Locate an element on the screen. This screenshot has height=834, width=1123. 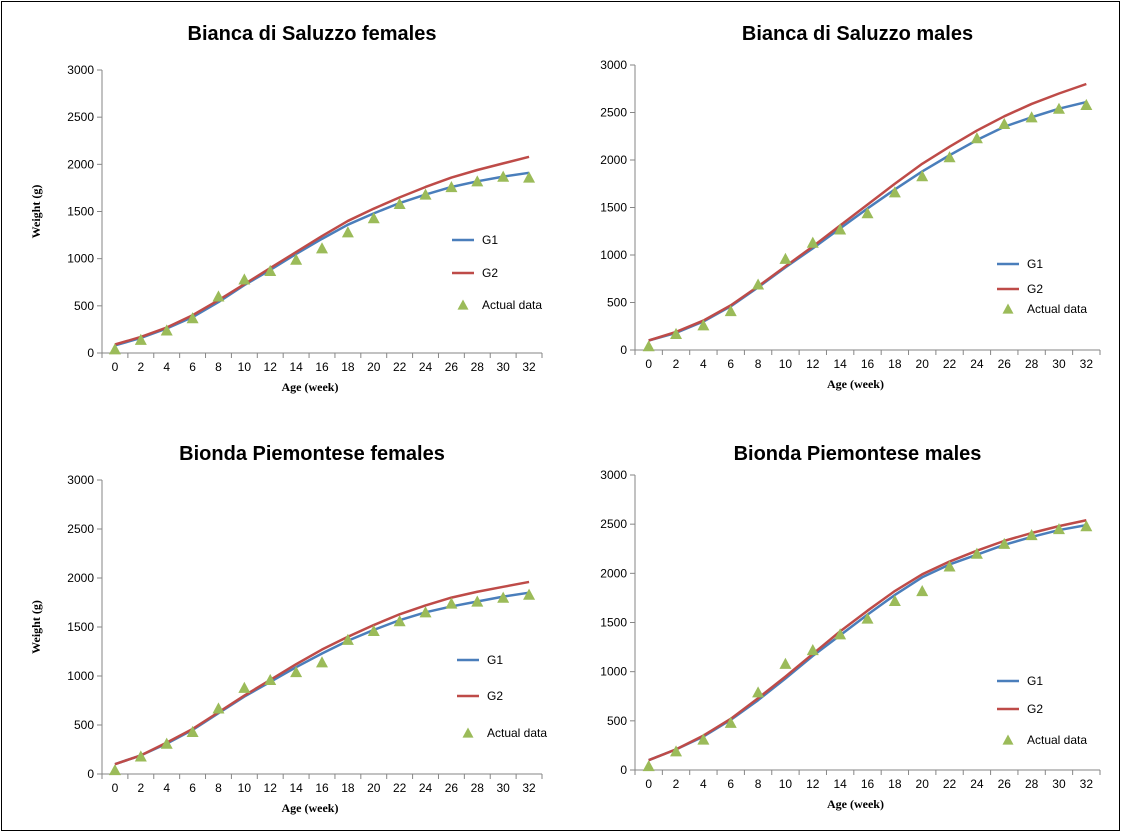
x-tick-label: 16 is located at coordinates (322, 367).